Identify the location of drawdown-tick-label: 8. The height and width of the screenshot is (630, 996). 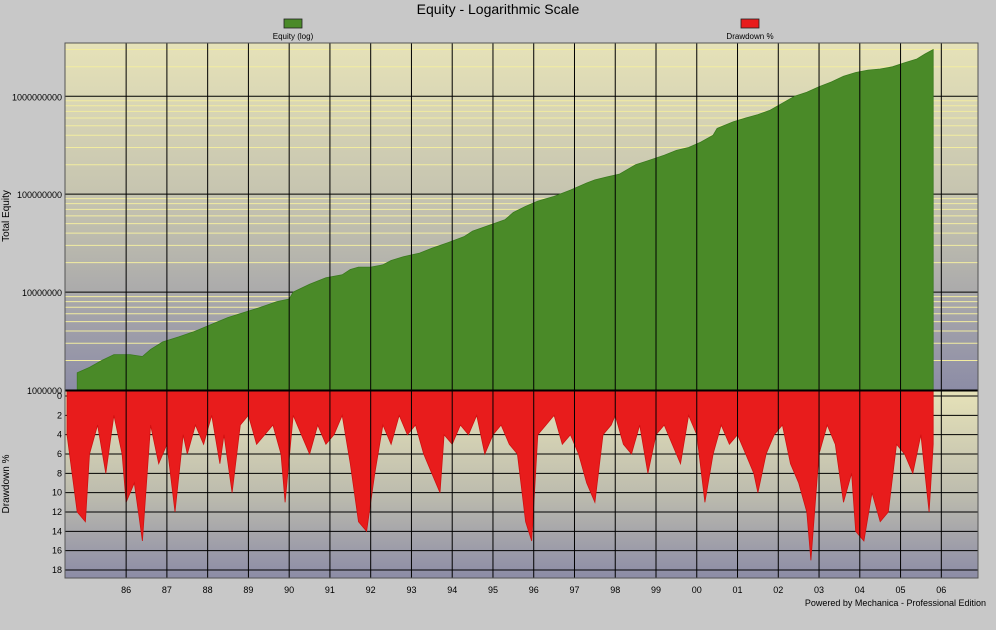
(59, 473).